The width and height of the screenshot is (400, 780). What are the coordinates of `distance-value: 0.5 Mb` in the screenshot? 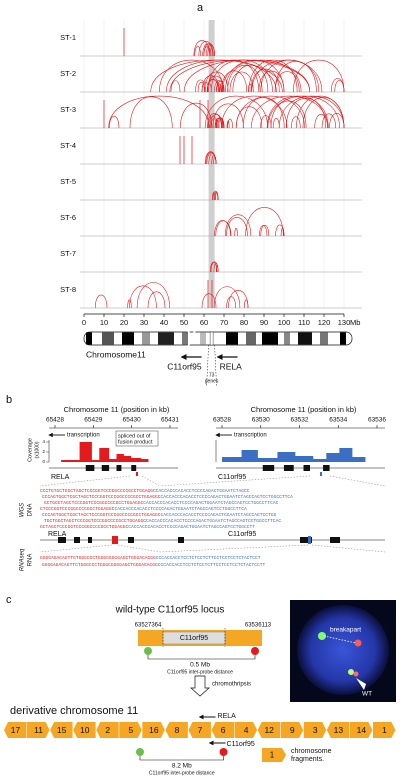 It's located at (200, 665).